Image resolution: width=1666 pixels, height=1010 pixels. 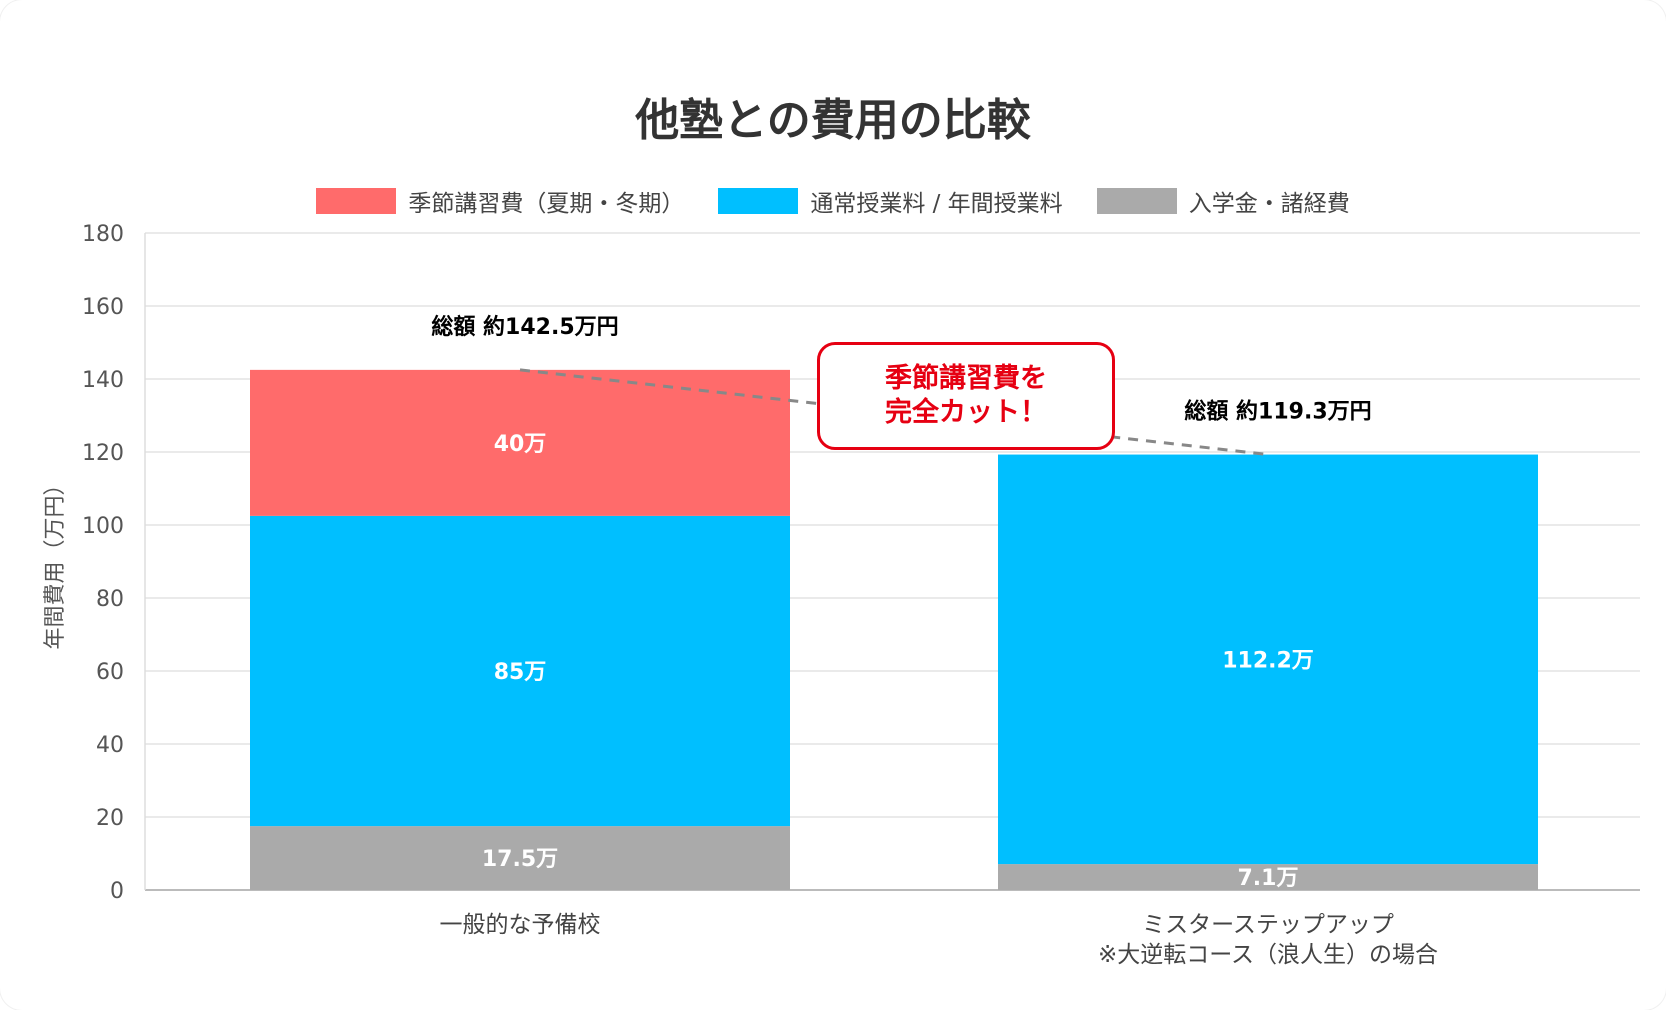 What do you see at coordinates (833, 120) in the screenshot?
I see `chart-title: 他塾との費用の比較` at bounding box center [833, 120].